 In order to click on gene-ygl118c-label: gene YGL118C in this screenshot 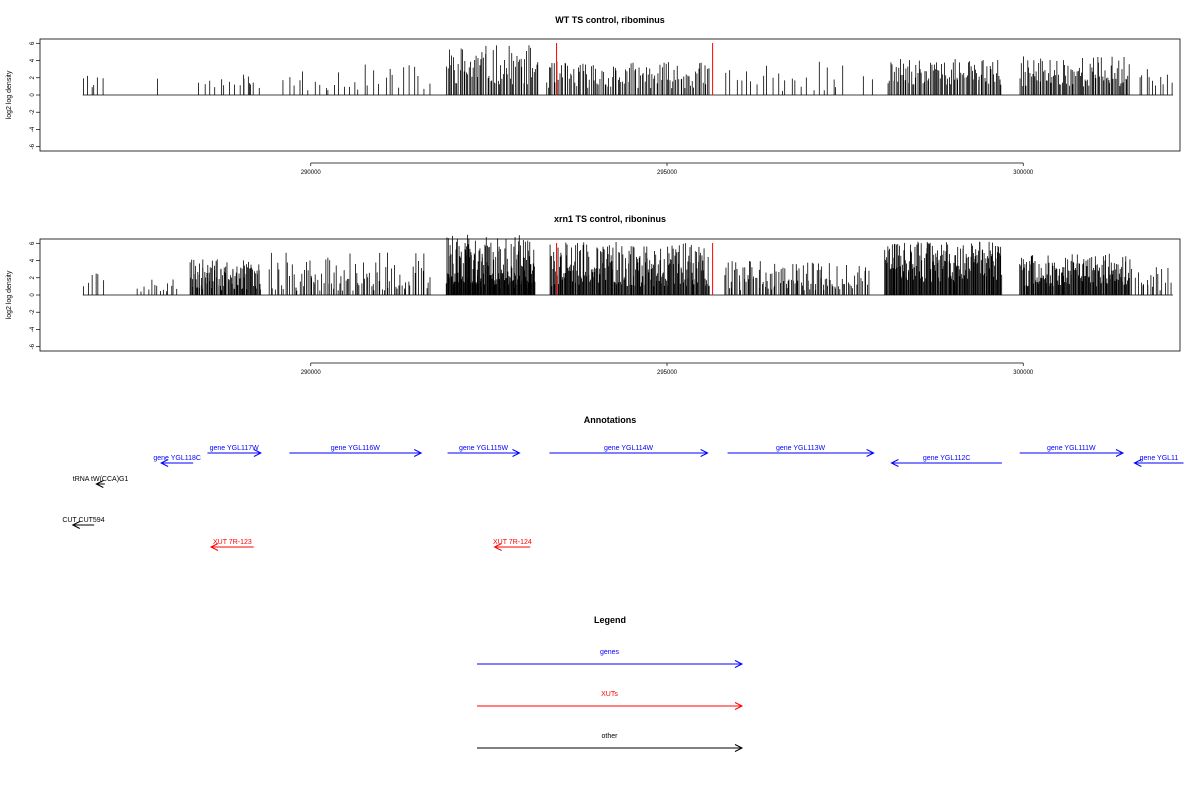, I will do `click(177, 458)`.